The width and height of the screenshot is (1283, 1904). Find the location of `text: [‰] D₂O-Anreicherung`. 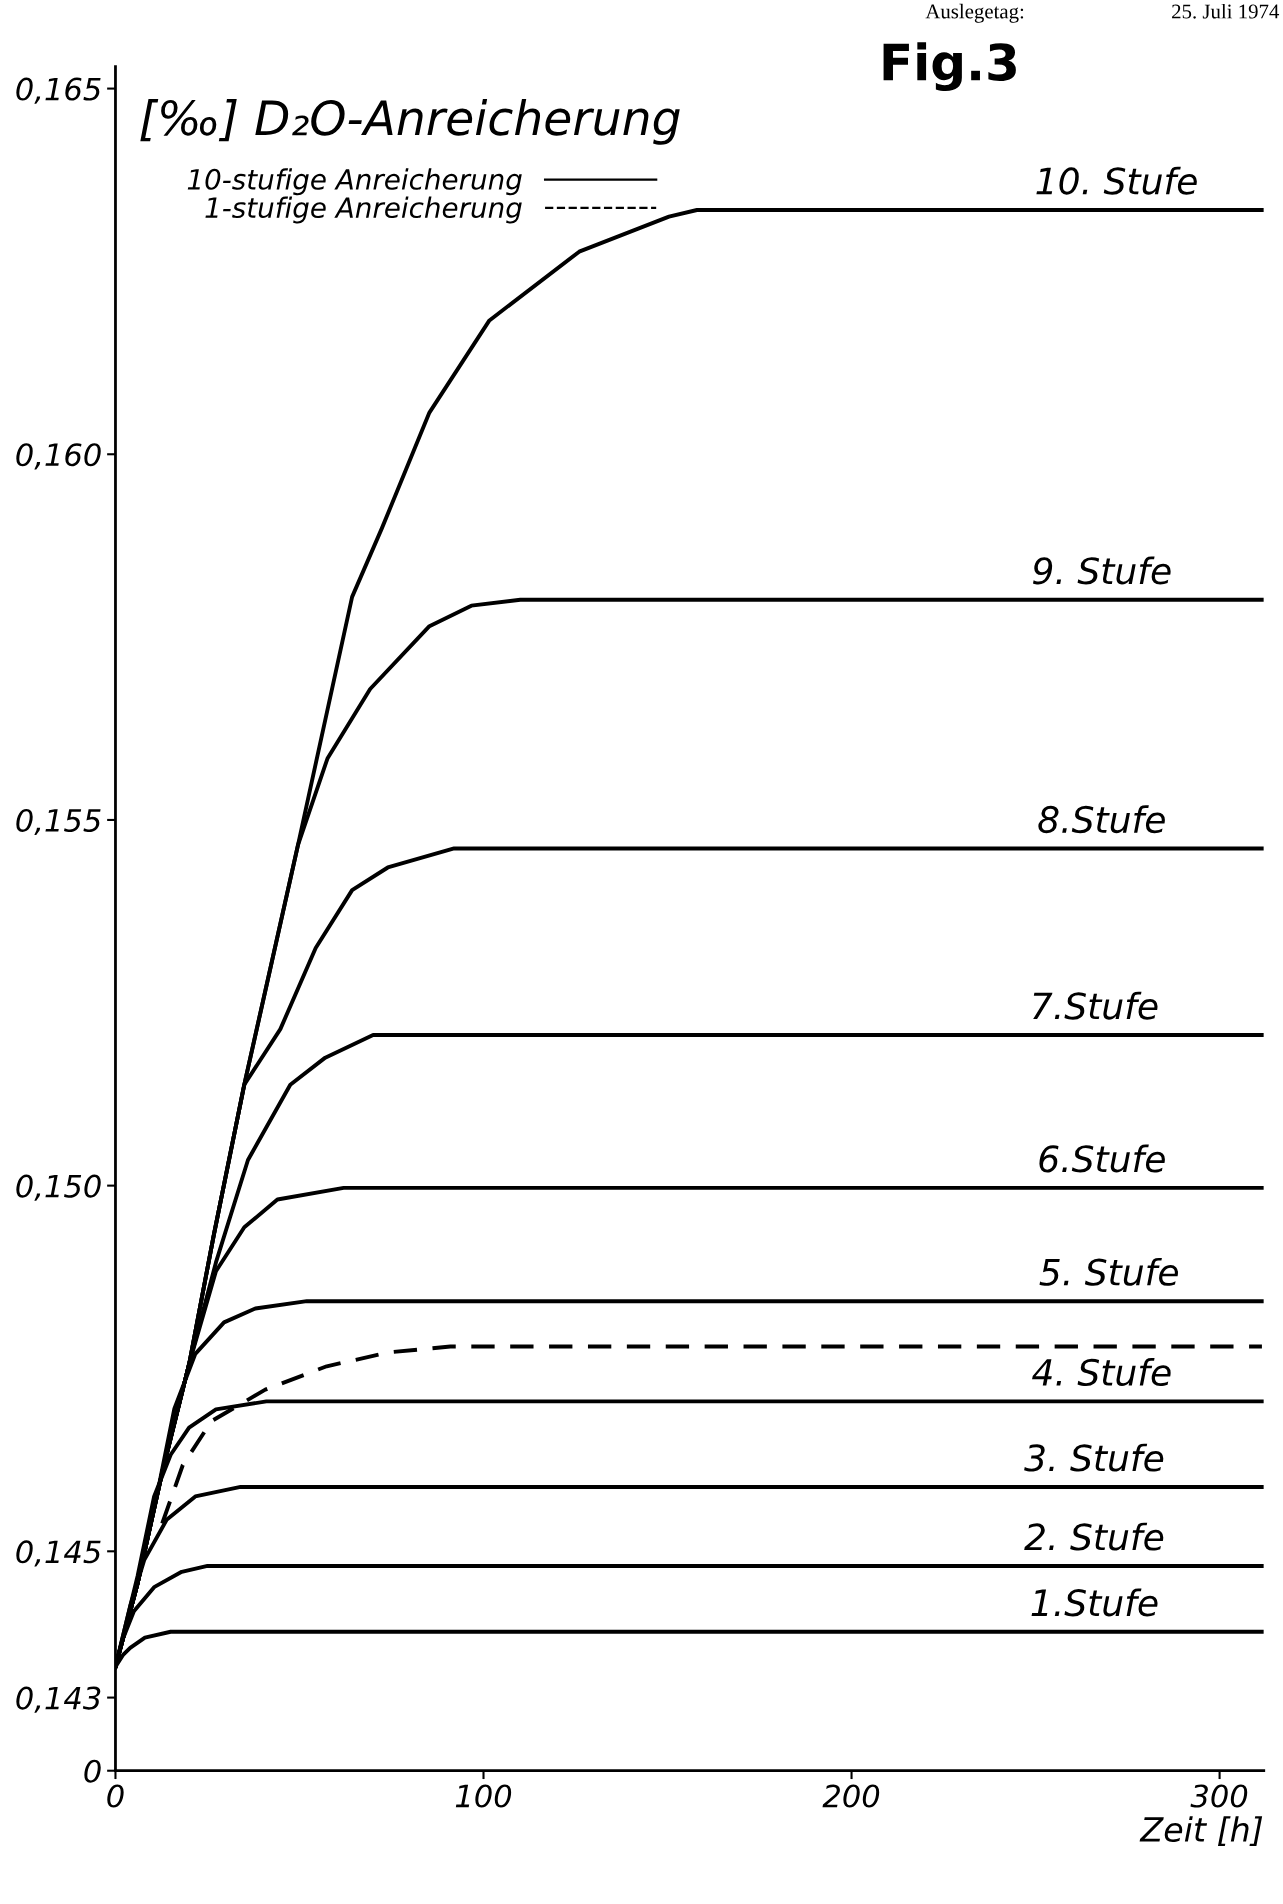

text: [‰] D₂O-Anreicherung is located at coordinates (410, 122).